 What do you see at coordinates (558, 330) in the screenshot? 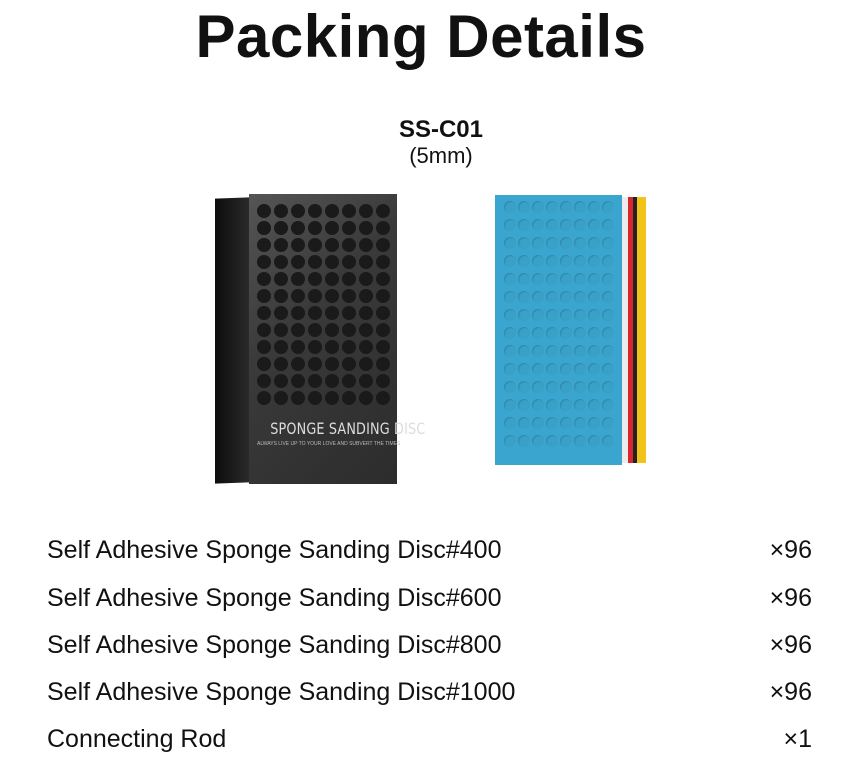
I see `sponge-blue-face` at bounding box center [558, 330].